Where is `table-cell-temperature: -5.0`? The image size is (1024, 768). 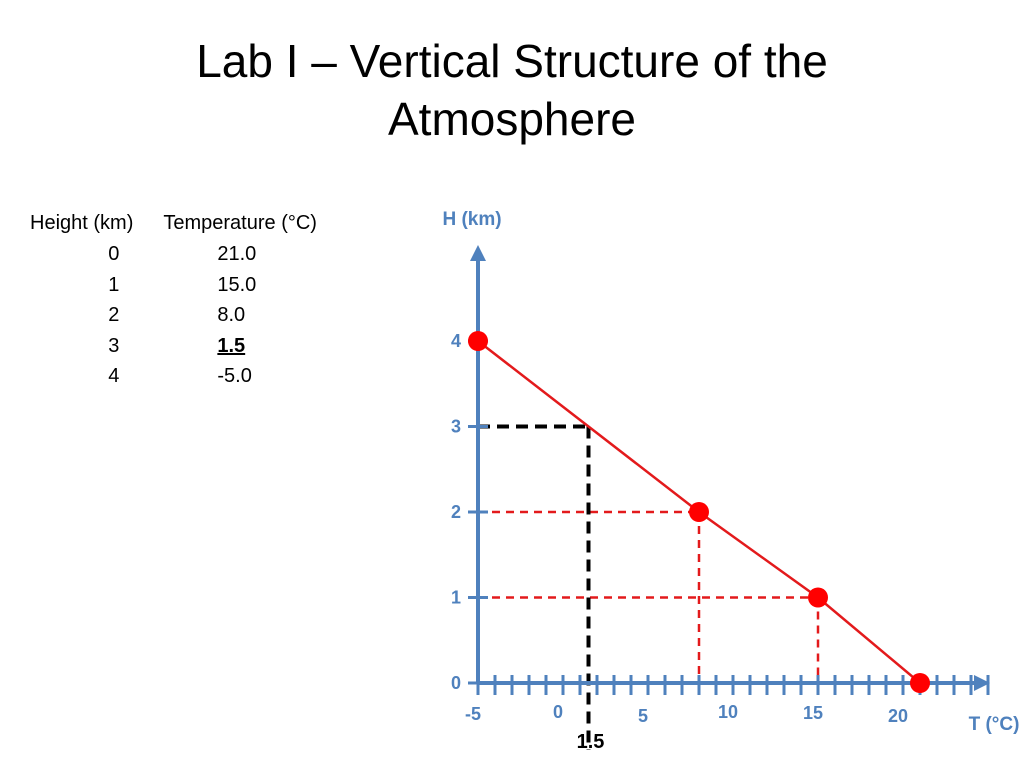 table-cell-temperature: -5.0 is located at coordinates (234, 376).